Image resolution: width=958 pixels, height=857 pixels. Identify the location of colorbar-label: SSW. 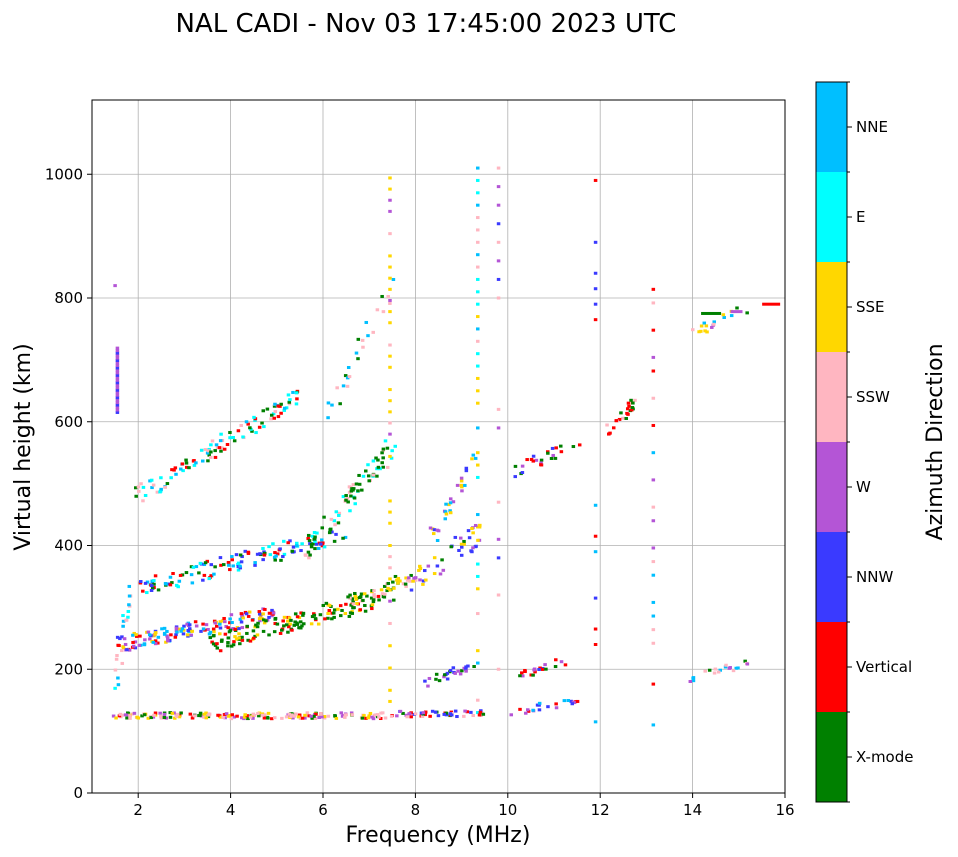
(873, 397).